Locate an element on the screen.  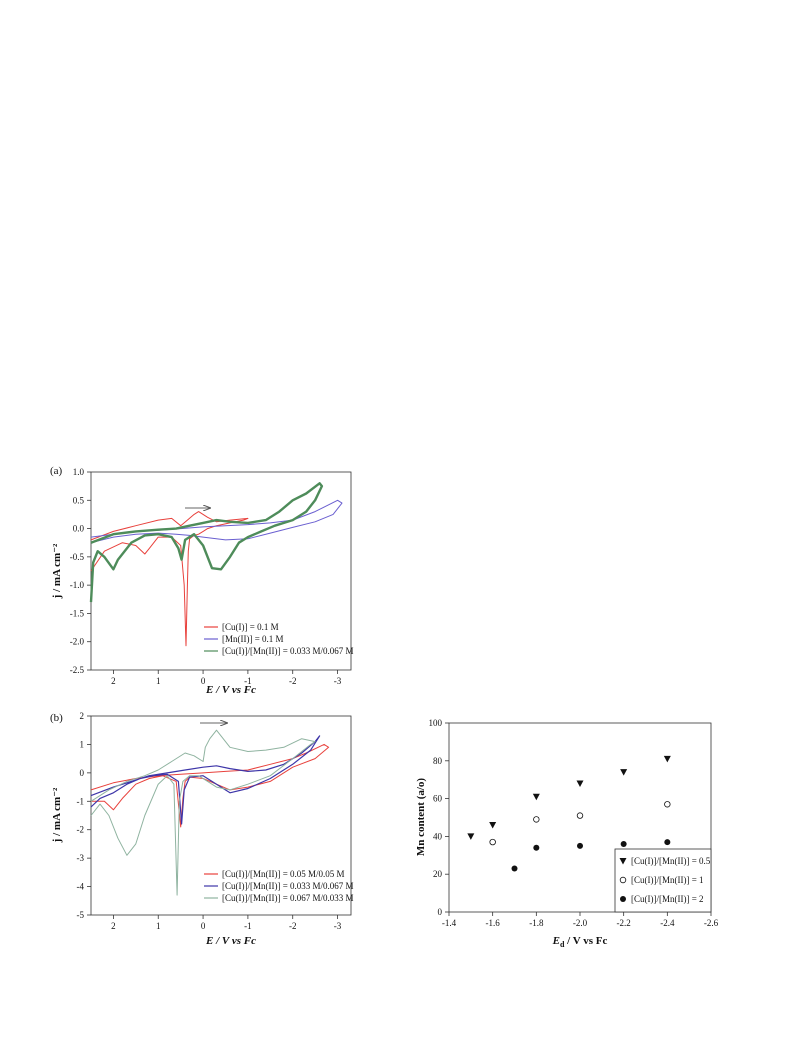
y-tick-label: 100 is located at coordinates (436, 723).